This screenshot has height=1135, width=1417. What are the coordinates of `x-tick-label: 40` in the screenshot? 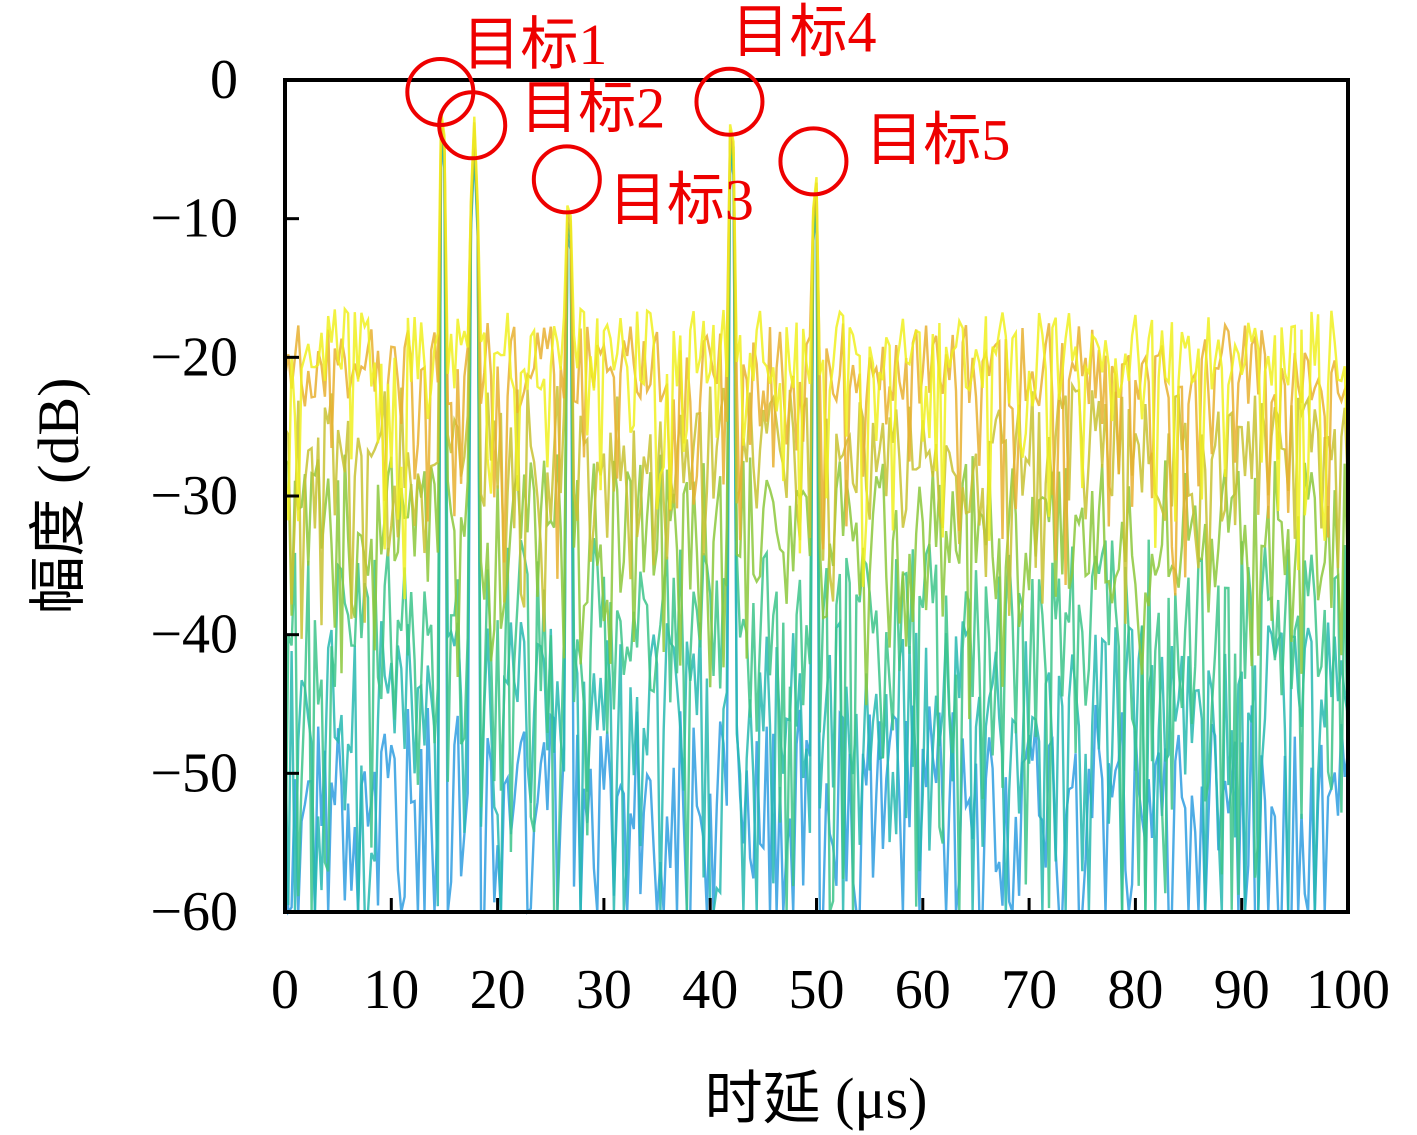 It's located at (710, 990).